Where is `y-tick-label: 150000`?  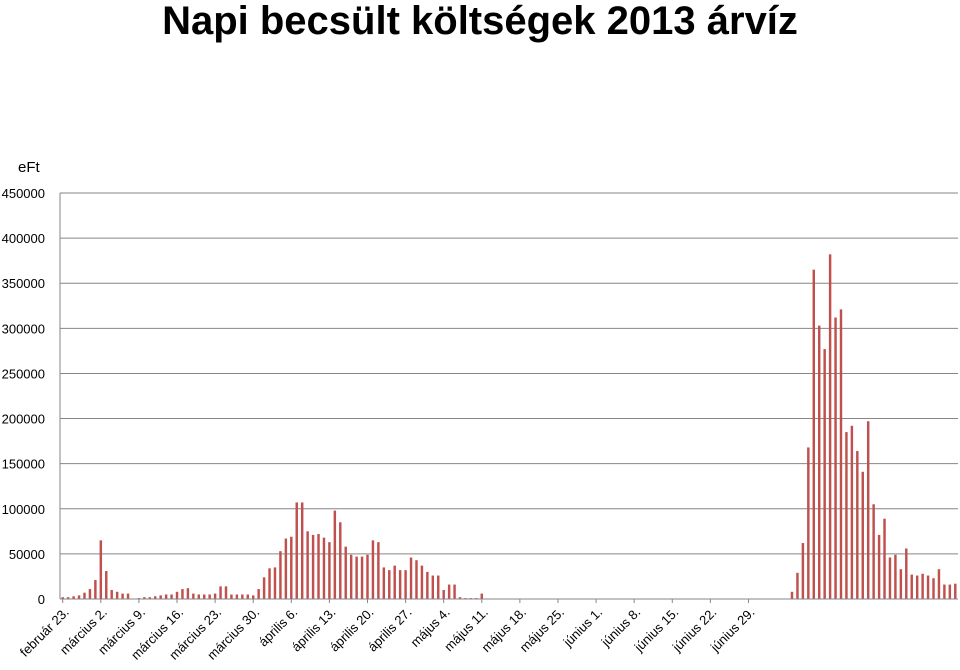 y-tick-label: 150000 is located at coordinates (23, 464).